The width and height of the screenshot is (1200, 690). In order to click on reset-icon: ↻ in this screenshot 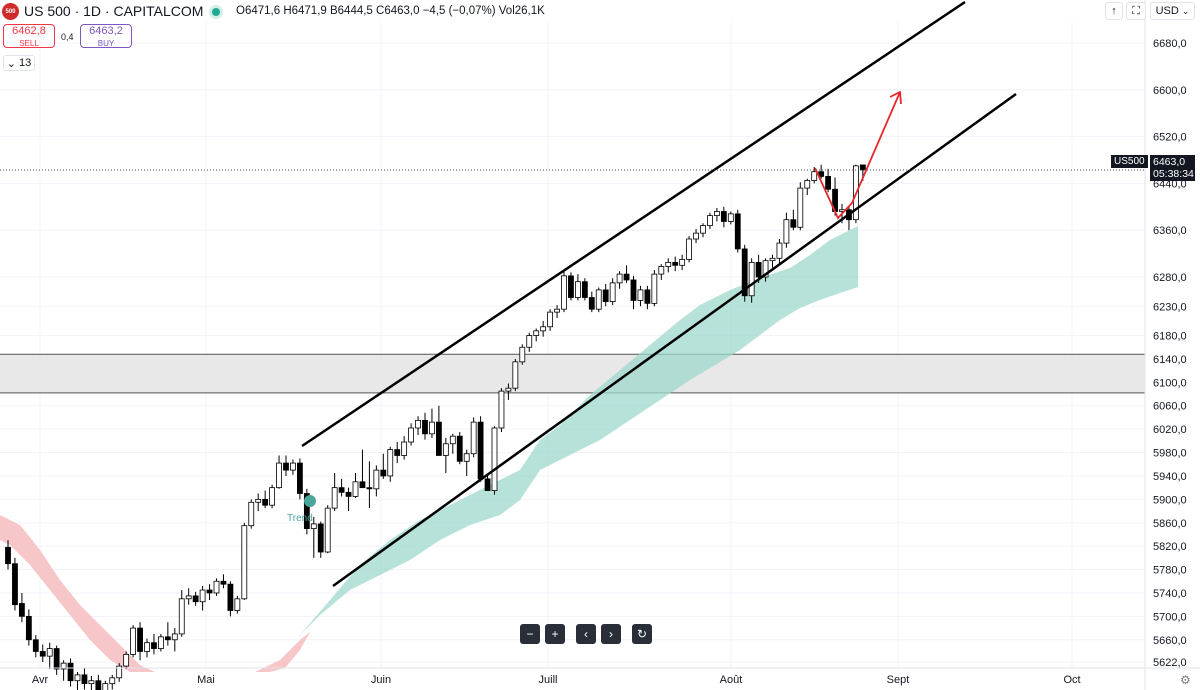, I will do `click(642, 634)`.